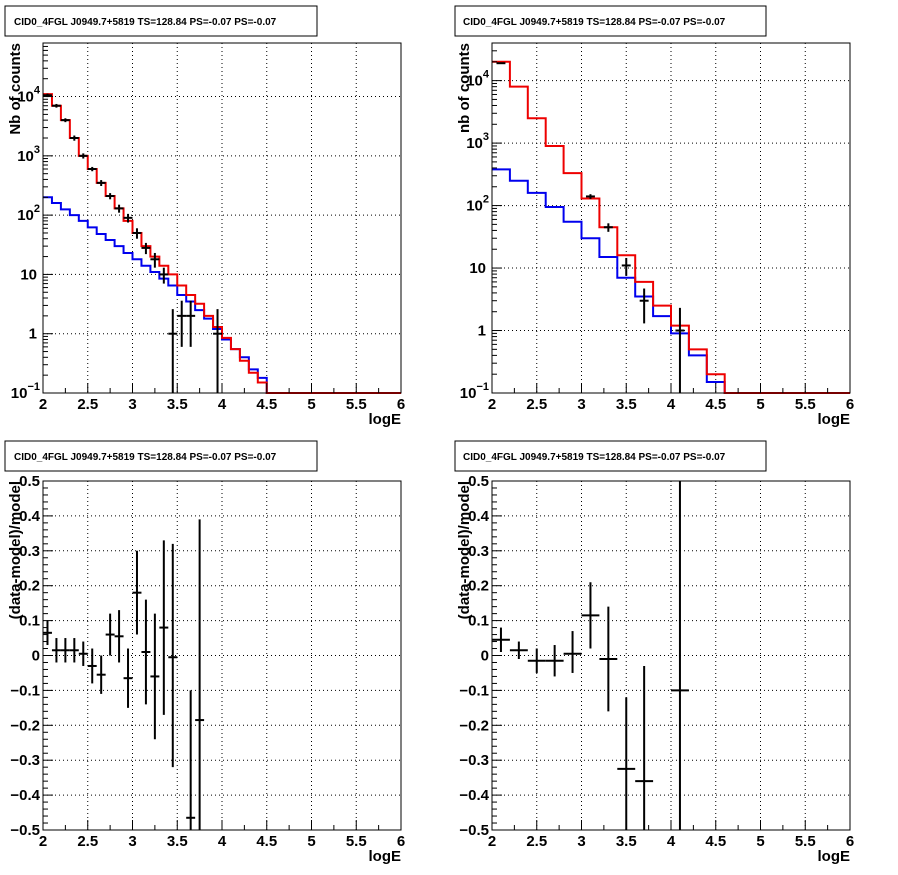 Image resolution: width=898 pixels, height=875 pixels. Describe the element at coordinates (486, 75) in the screenshot. I see `y-tick-exponent: 4` at that location.